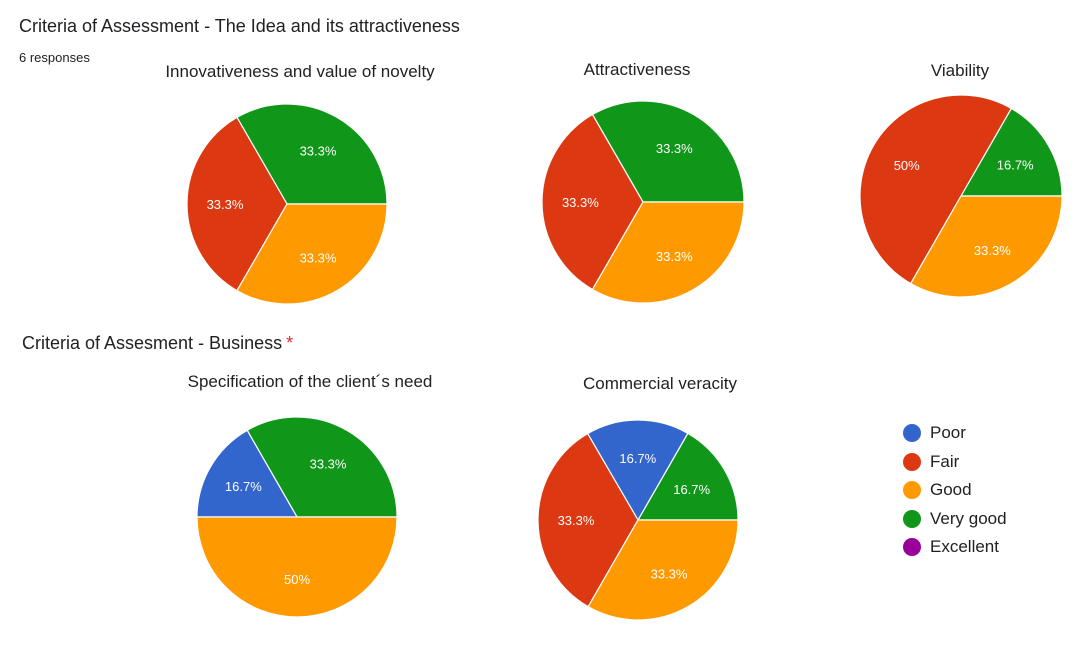 The image size is (1089, 649). What do you see at coordinates (290, 343) in the screenshot?
I see `required-asterisk: *` at bounding box center [290, 343].